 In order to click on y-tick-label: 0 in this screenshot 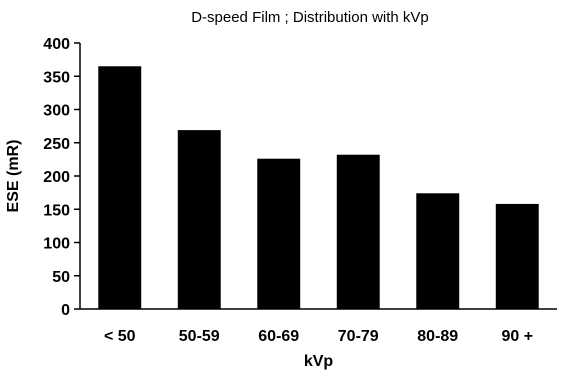, I will do `click(65, 310)`.